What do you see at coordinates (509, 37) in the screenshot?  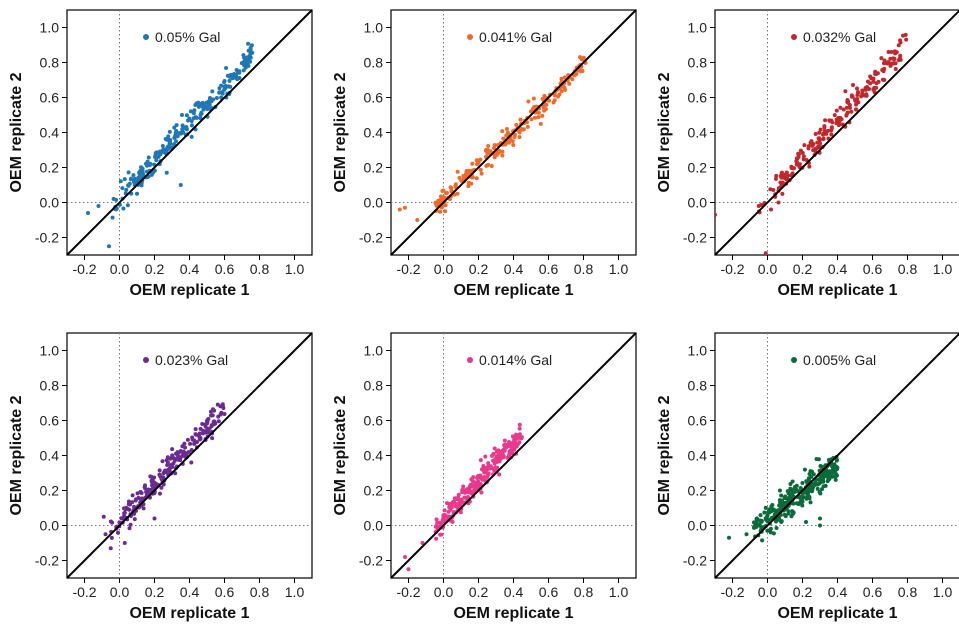 I see `legend: 0.041% Gal` at bounding box center [509, 37].